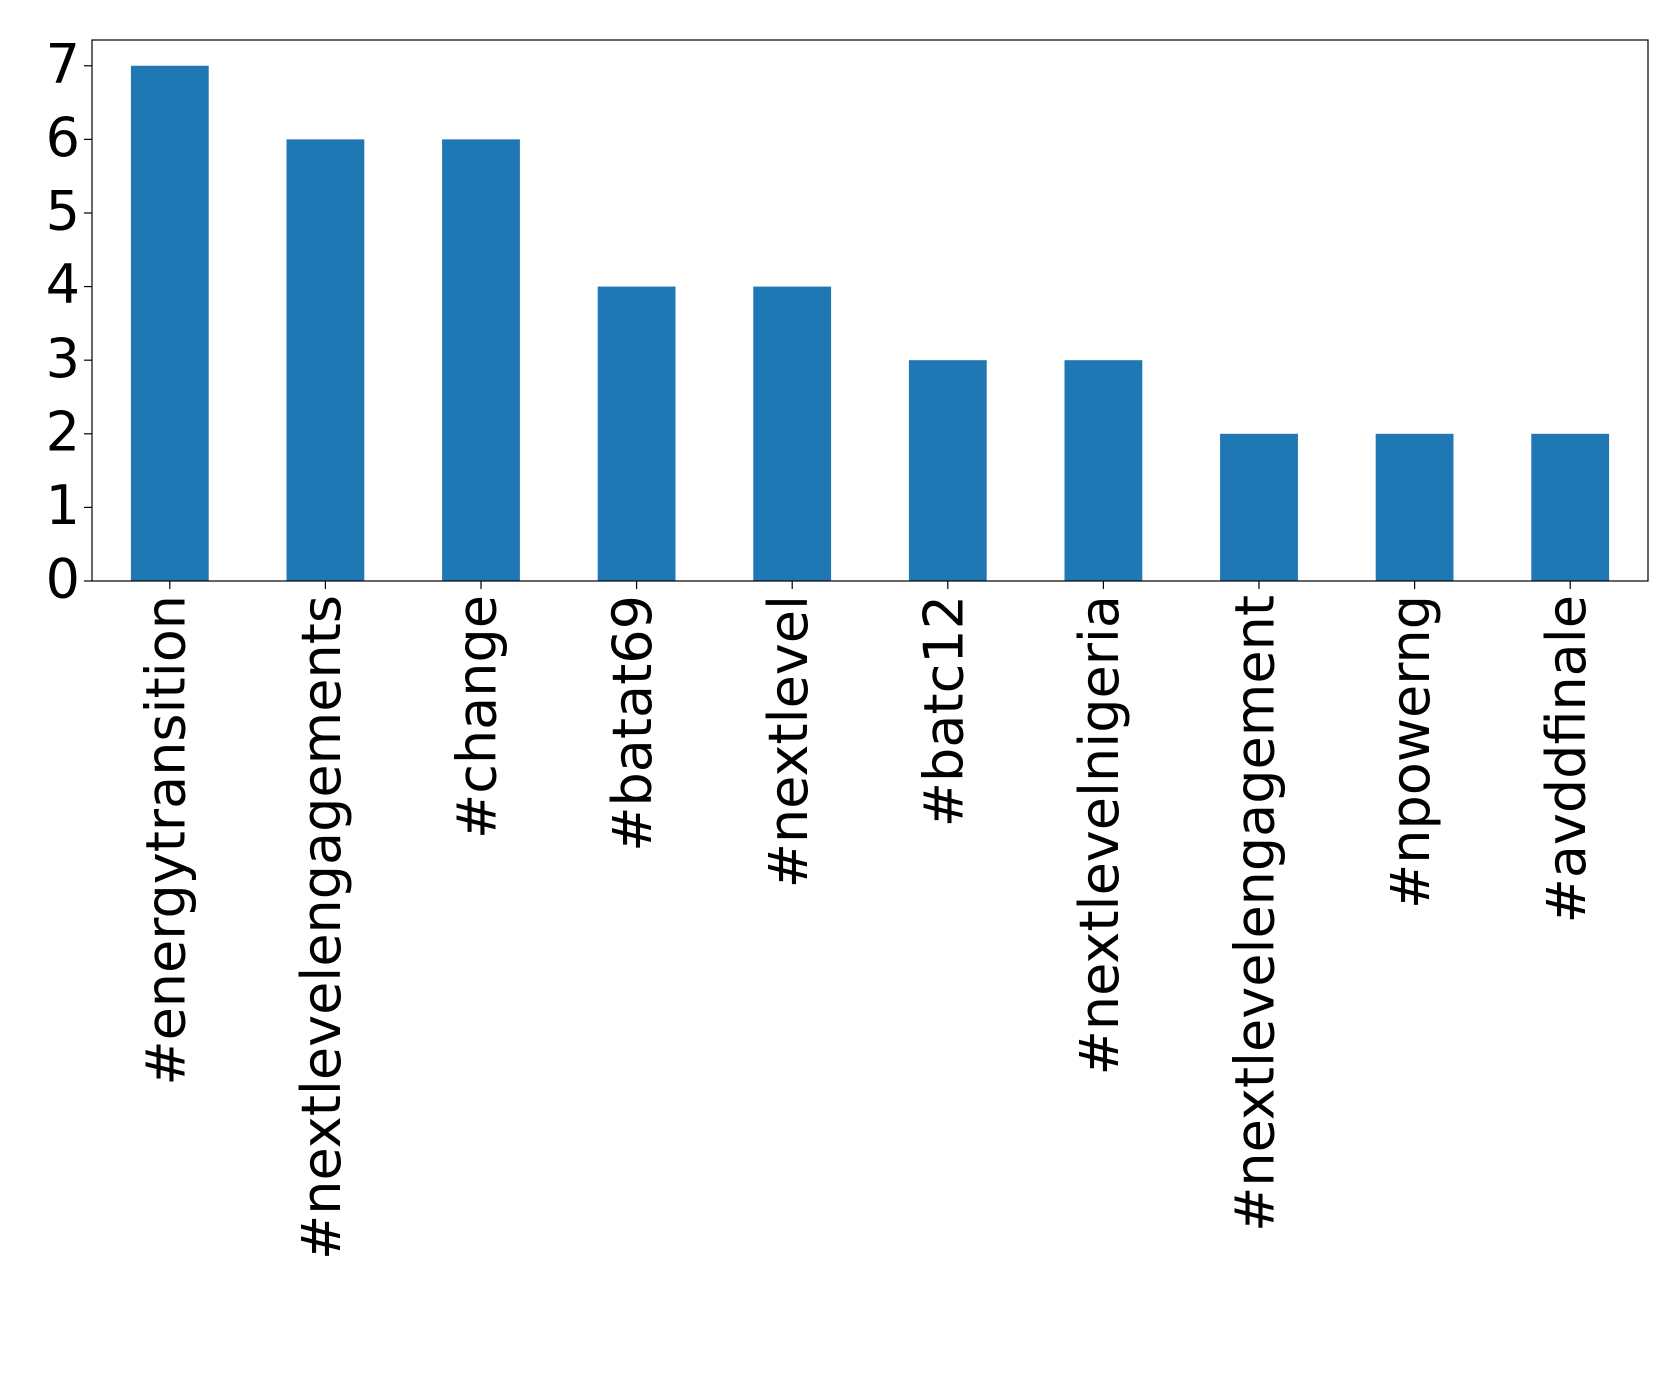  What do you see at coordinates (1099, 835) in the screenshot?
I see `x-tick-label: #nextlevelnigeria` at bounding box center [1099, 835].